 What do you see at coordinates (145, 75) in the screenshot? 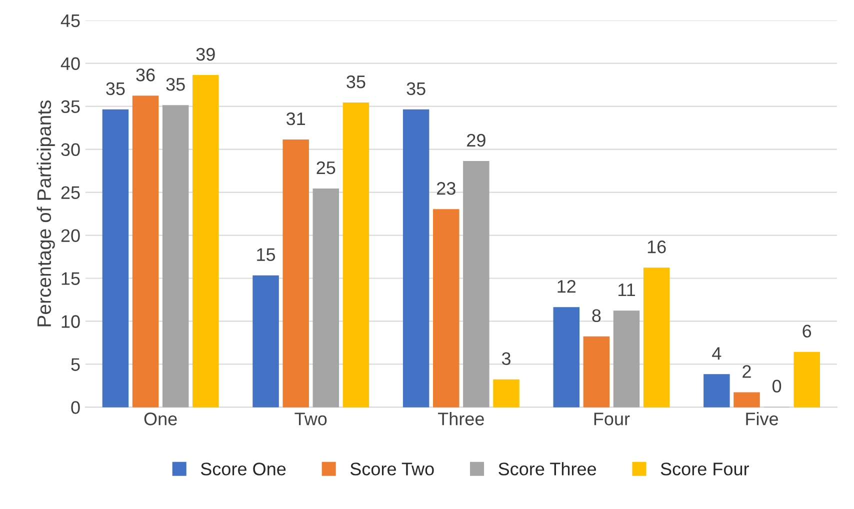
I see `data-label: 36` at bounding box center [145, 75].